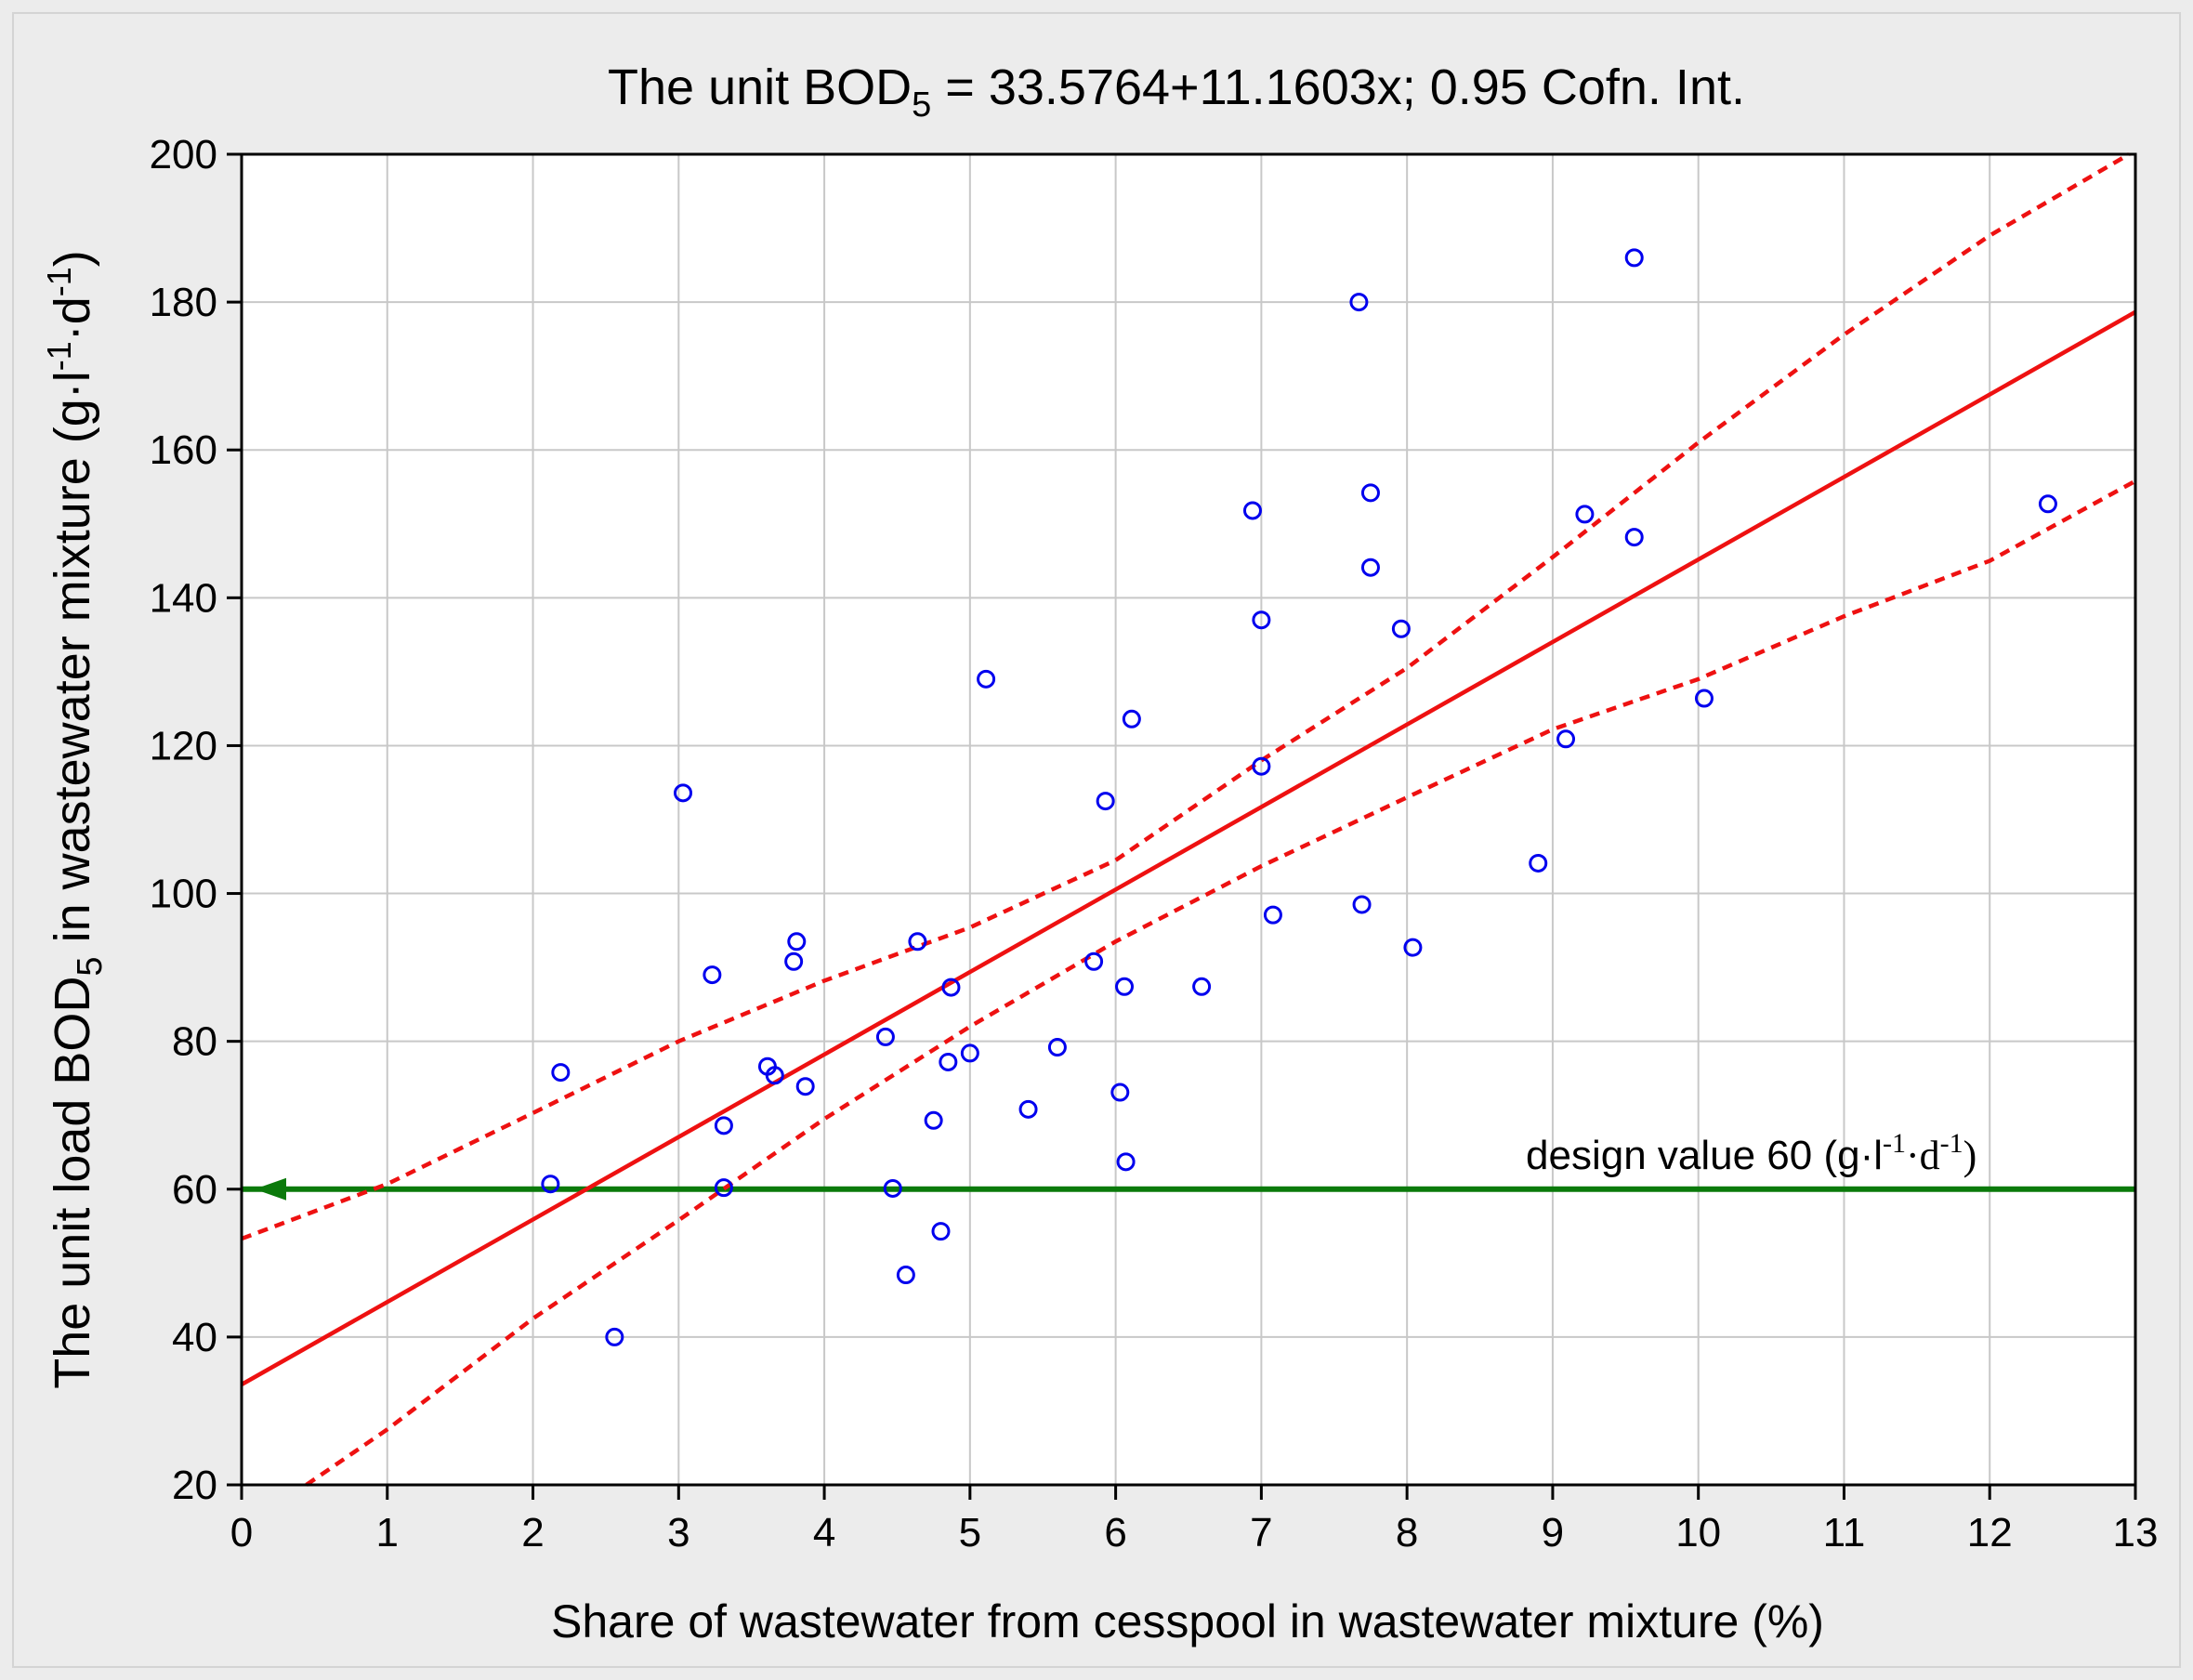 The width and height of the screenshot is (2193, 1680). What do you see at coordinates (2136, 1532) in the screenshot?
I see `x-tick-label: 13` at bounding box center [2136, 1532].